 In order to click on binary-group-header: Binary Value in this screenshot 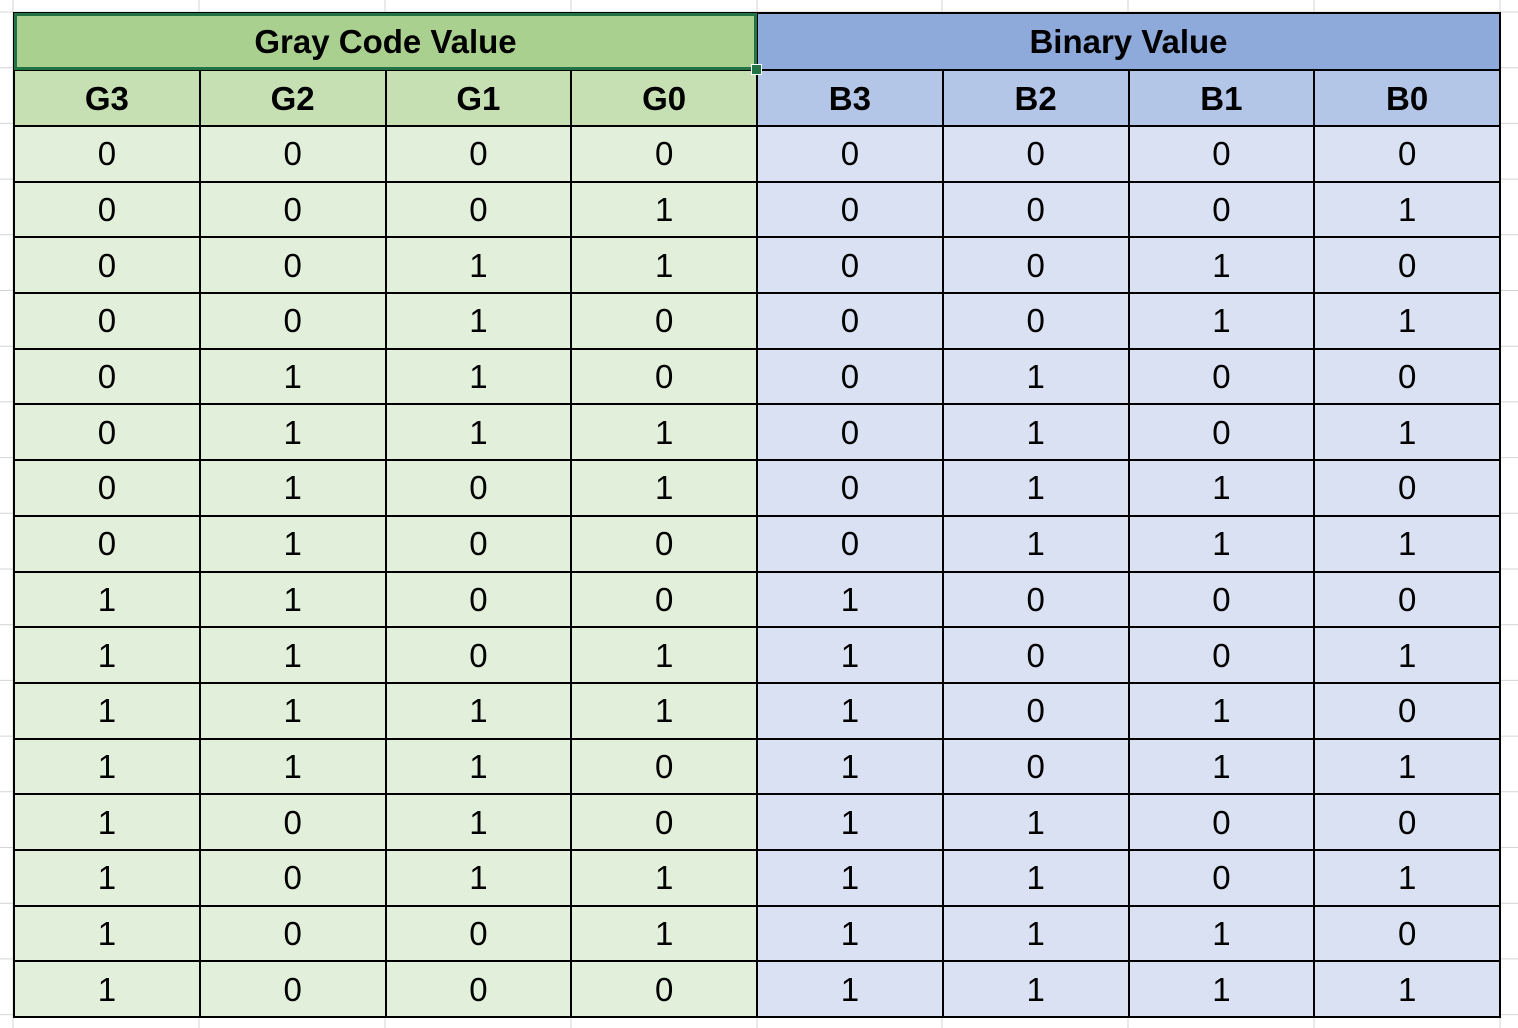, I will do `click(1128, 41)`.